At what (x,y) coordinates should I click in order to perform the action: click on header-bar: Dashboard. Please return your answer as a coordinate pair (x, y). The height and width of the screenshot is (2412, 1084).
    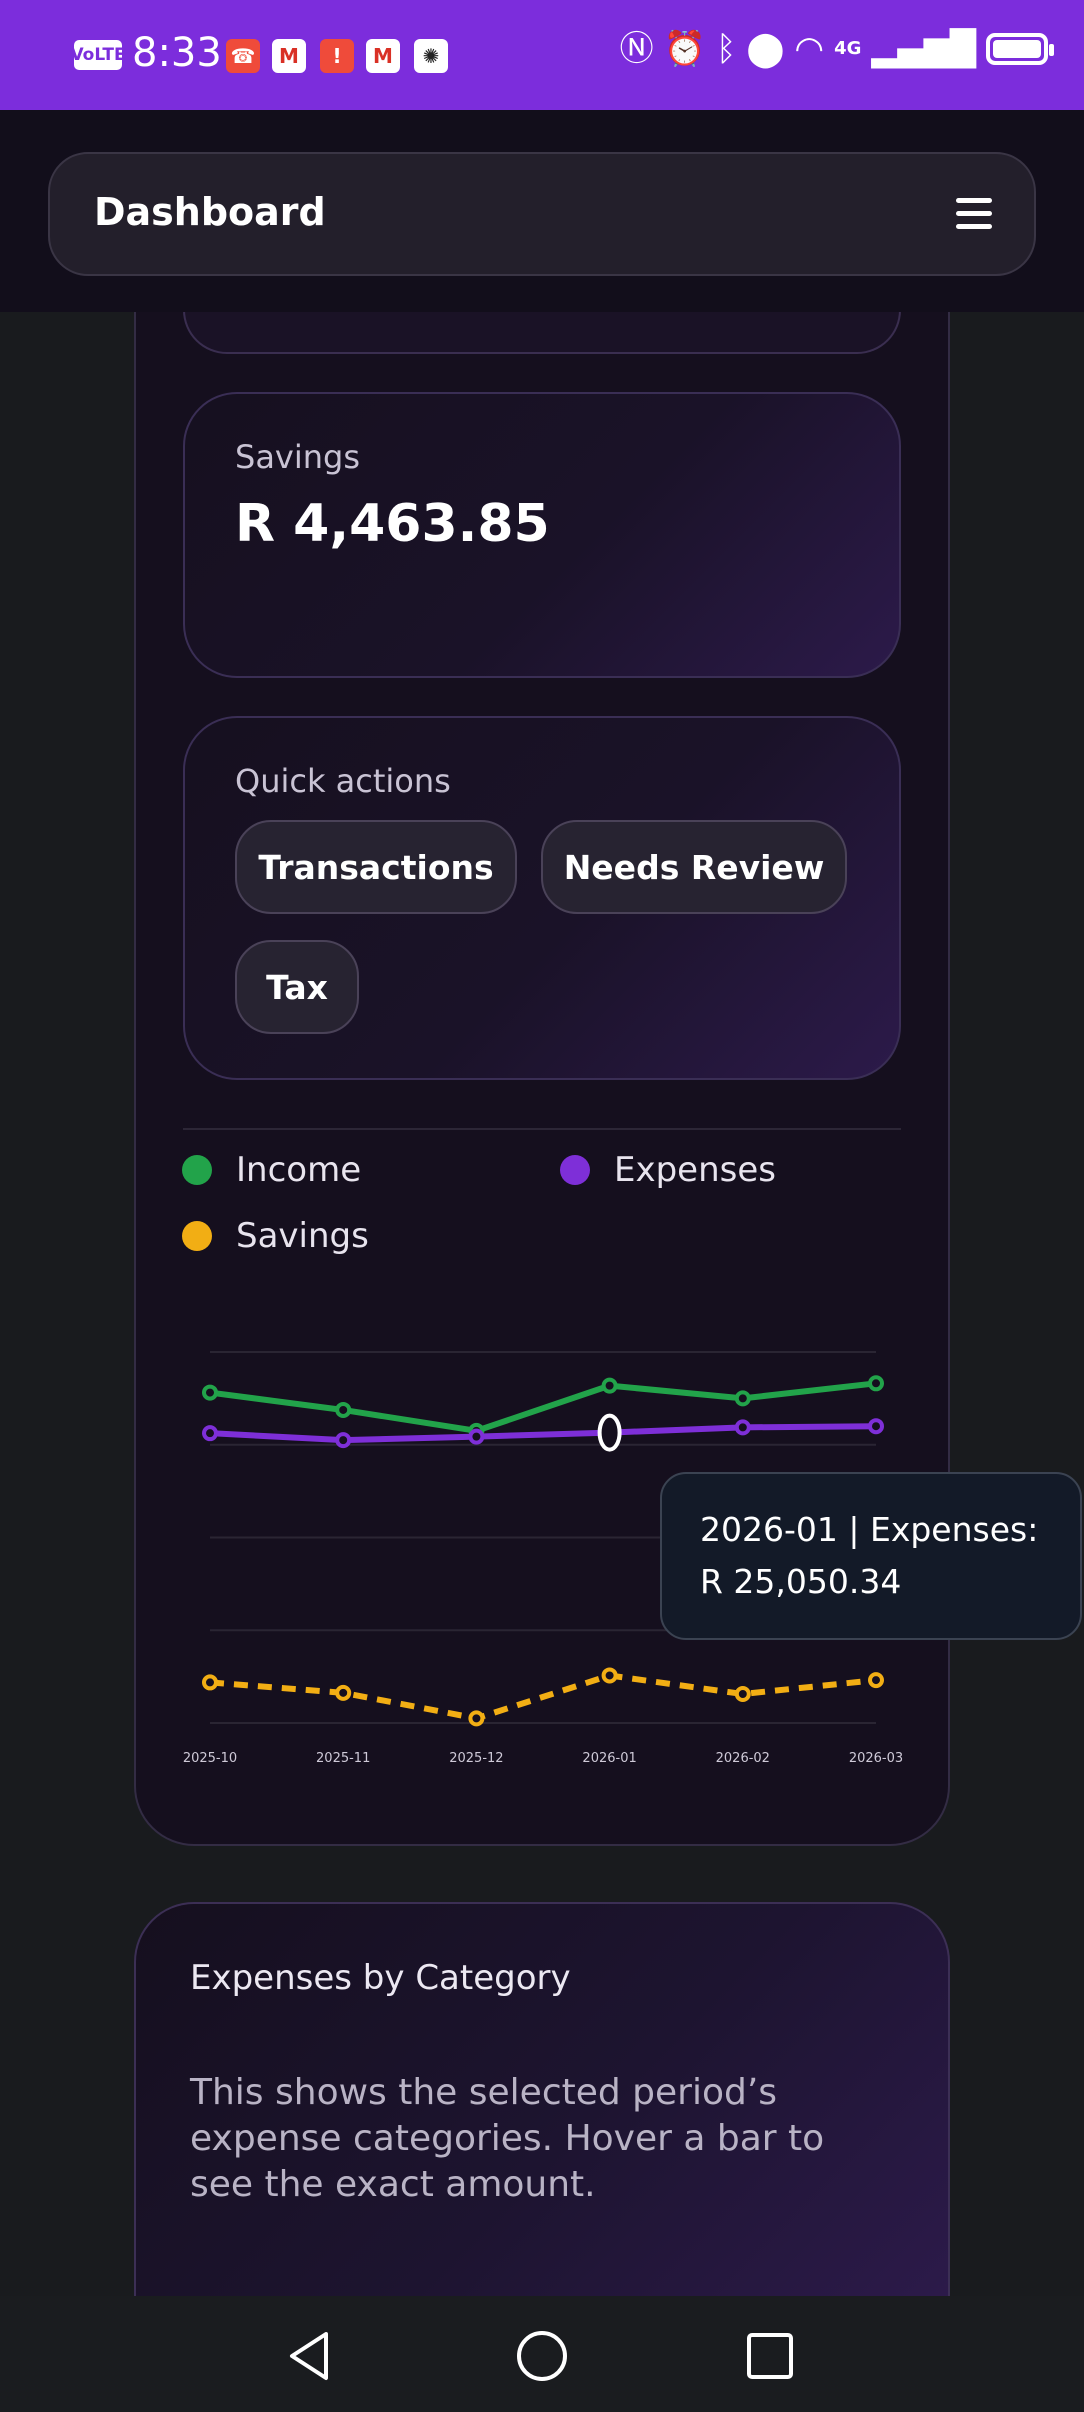
    Looking at the image, I should click on (542, 211).